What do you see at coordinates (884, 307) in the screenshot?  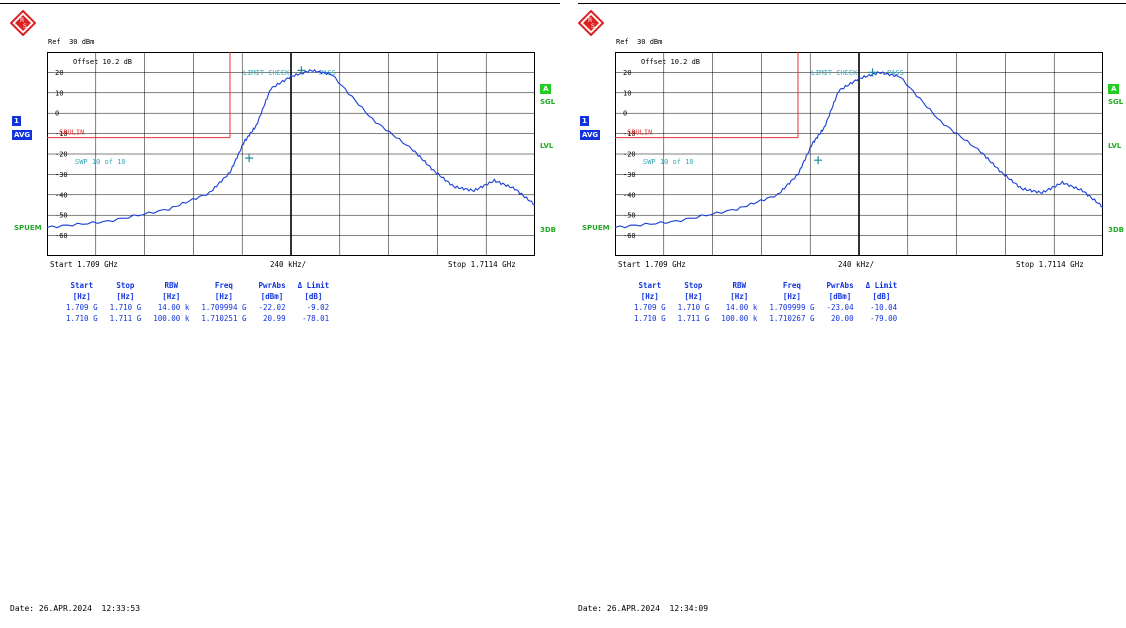 I see `table-cell: -10.04` at bounding box center [884, 307].